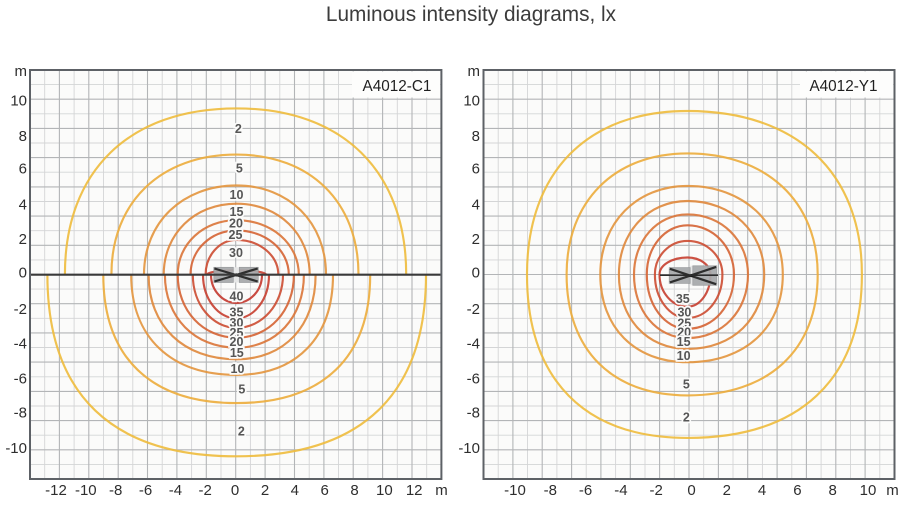  What do you see at coordinates (237, 296) in the screenshot?
I see `svg-text: 40` at bounding box center [237, 296].